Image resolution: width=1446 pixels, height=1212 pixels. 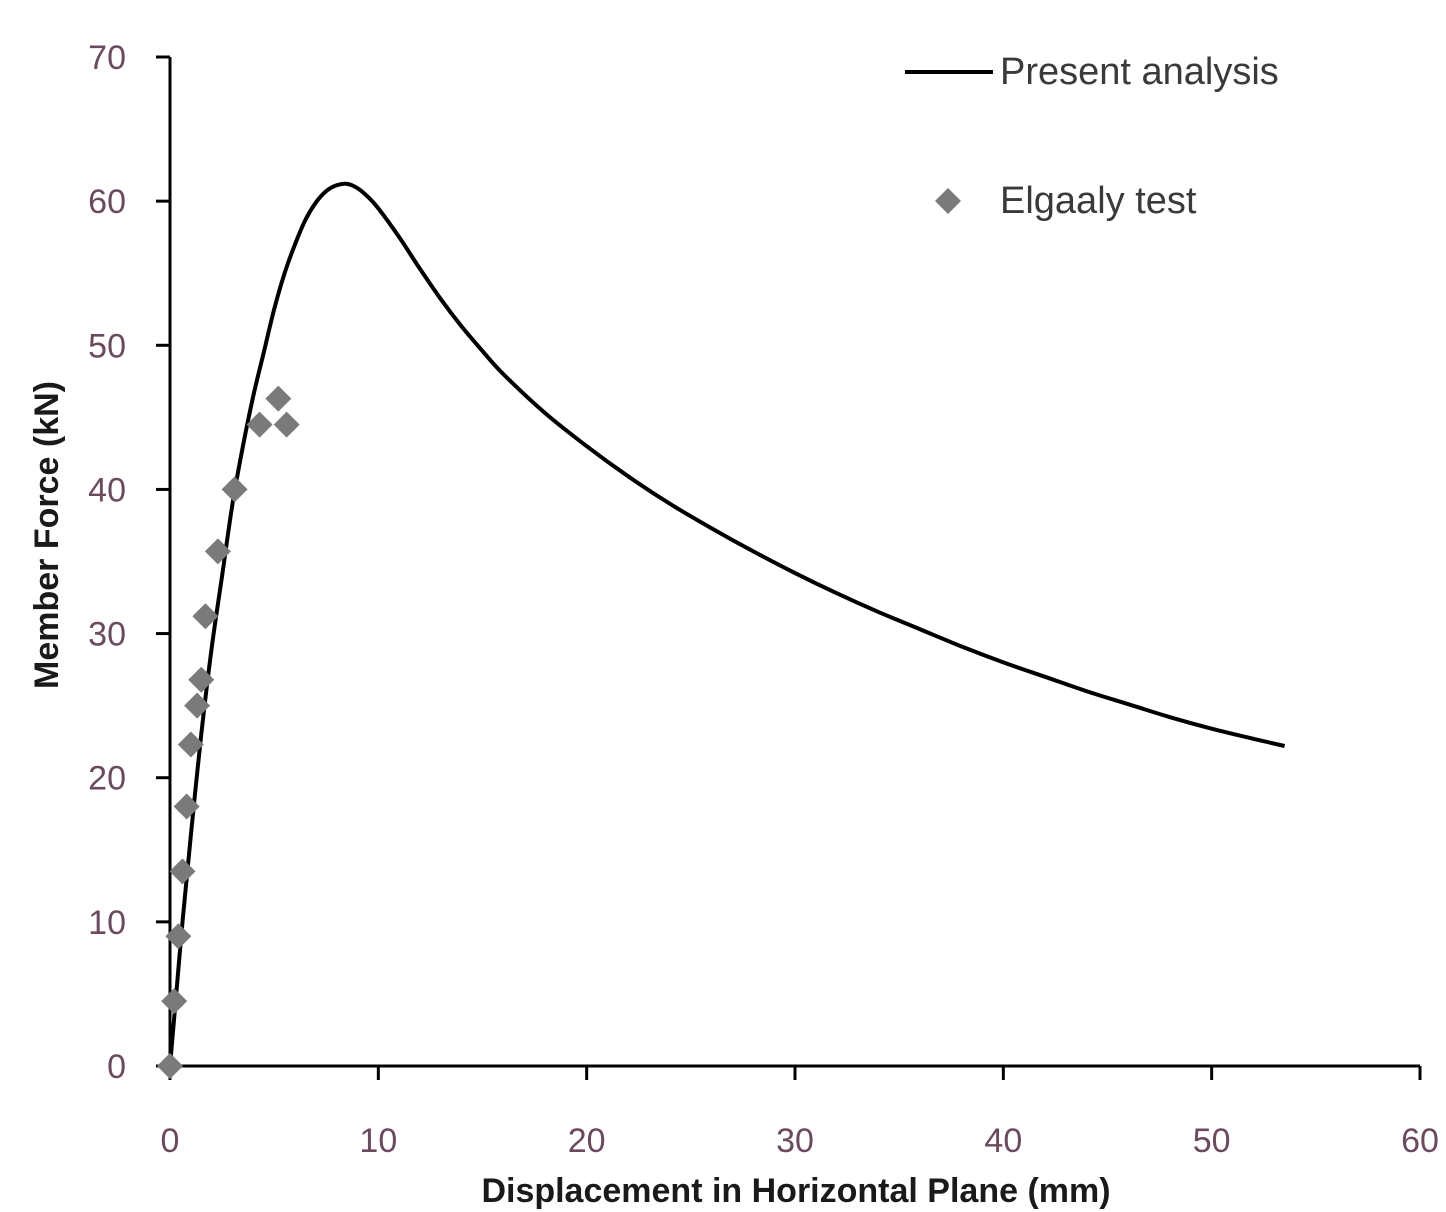 I want to click on y-tick-label: 40, so click(x=107, y=490).